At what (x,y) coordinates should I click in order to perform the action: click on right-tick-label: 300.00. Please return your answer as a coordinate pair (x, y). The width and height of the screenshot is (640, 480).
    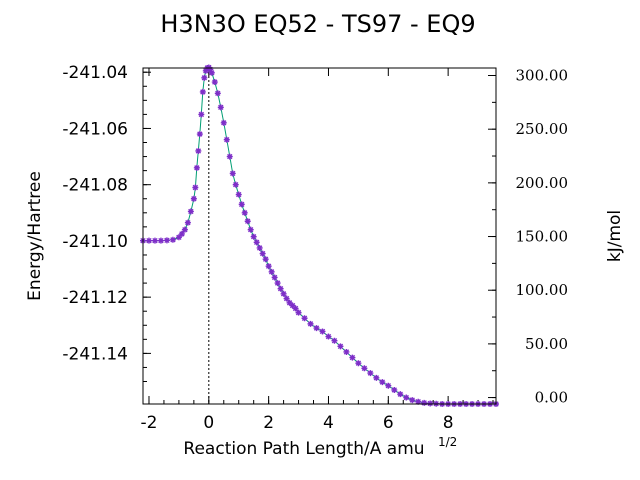
    Looking at the image, I should click on (542, 76).